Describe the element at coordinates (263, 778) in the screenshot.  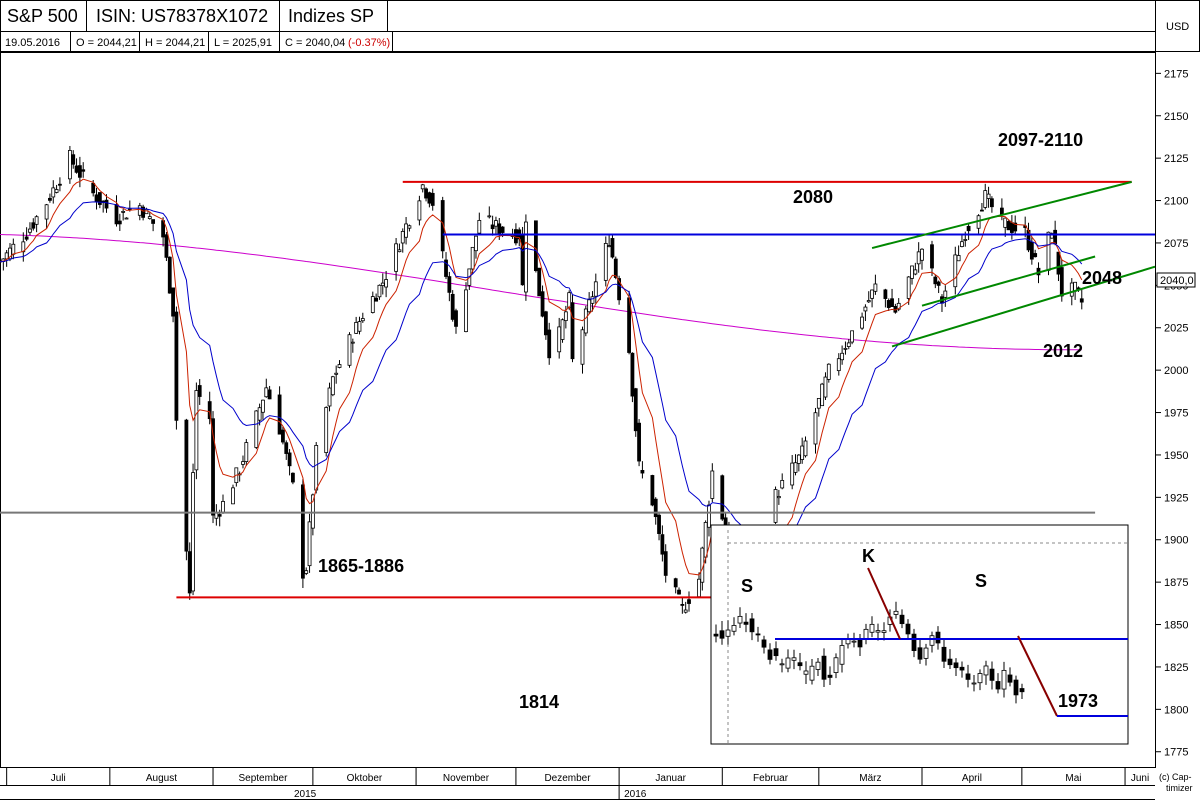
I see `month-label: September` at that location.